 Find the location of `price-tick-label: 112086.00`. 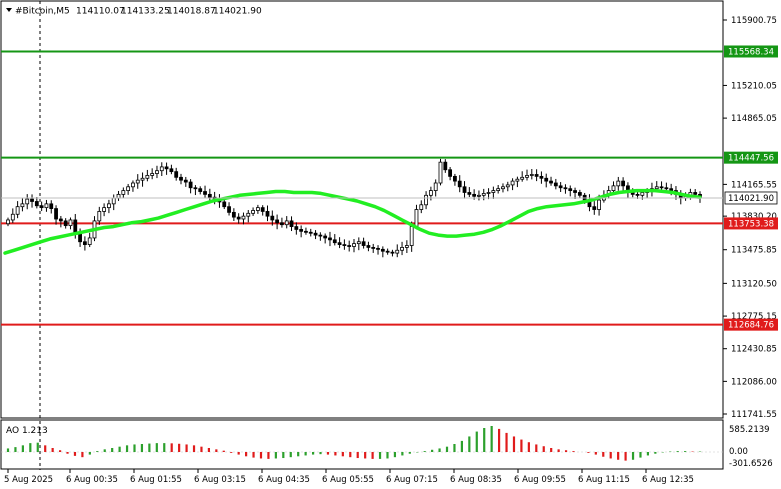

price-tick-label: 112086.00 is located at coordinates (754, 382).